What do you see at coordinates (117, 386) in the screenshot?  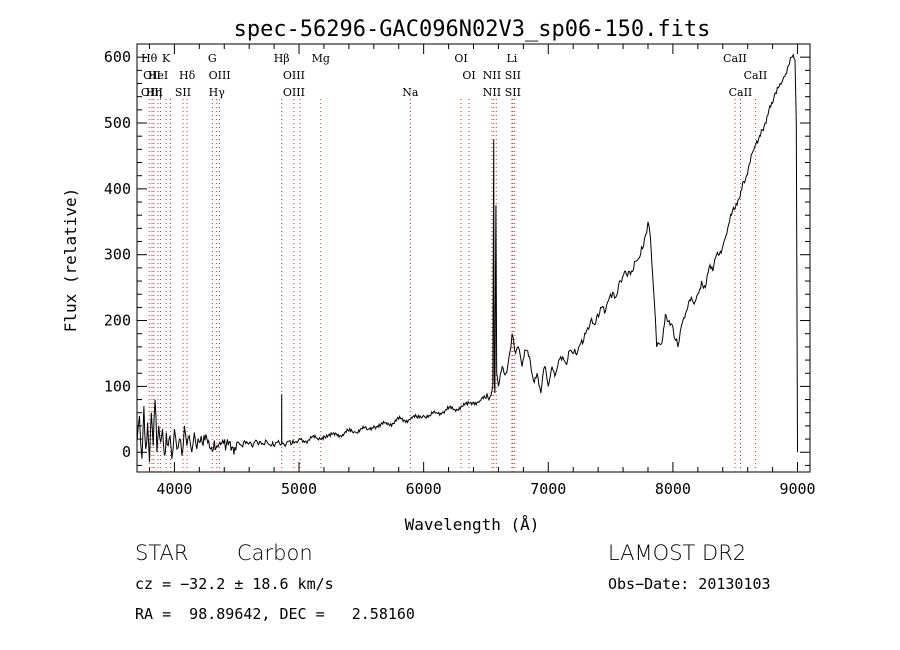 I see `y-tick-label: 100` at bounding box center [117, 386].